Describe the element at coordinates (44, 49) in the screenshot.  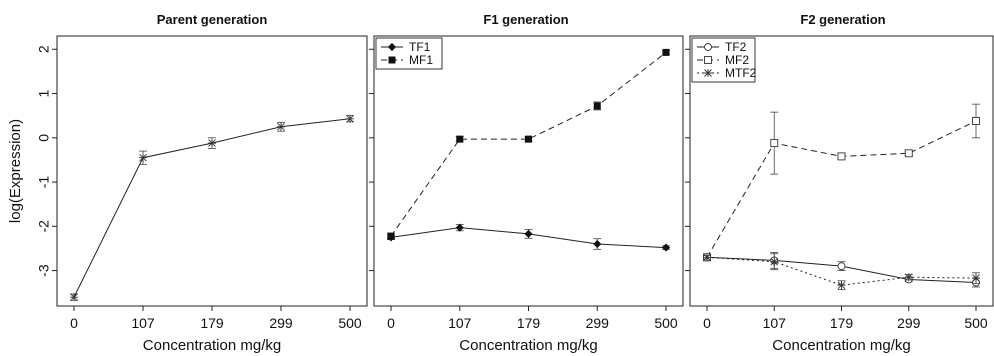
I see `y-tick-label: 2` at that location.